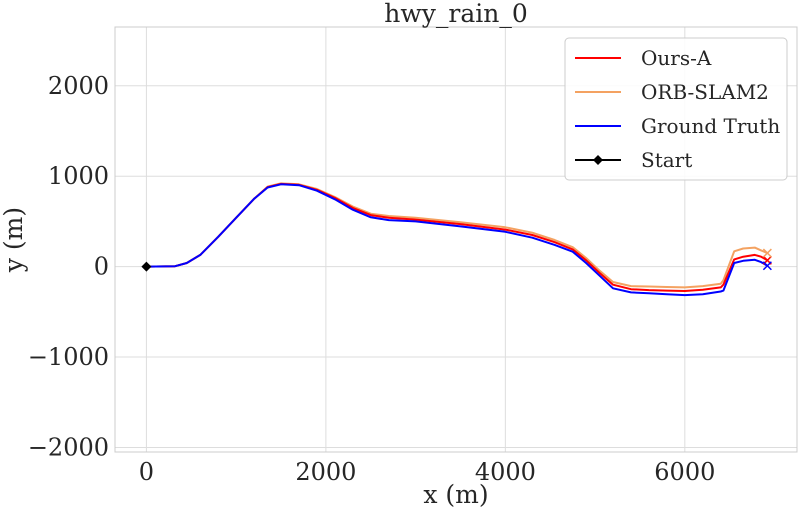 Image resolution: width=799 pixels, height=511 pixels. What do you see at coordinates (676, 58) in the screenshot?
I see `legend-label: Ours-A` at bounding box center [676, 58].